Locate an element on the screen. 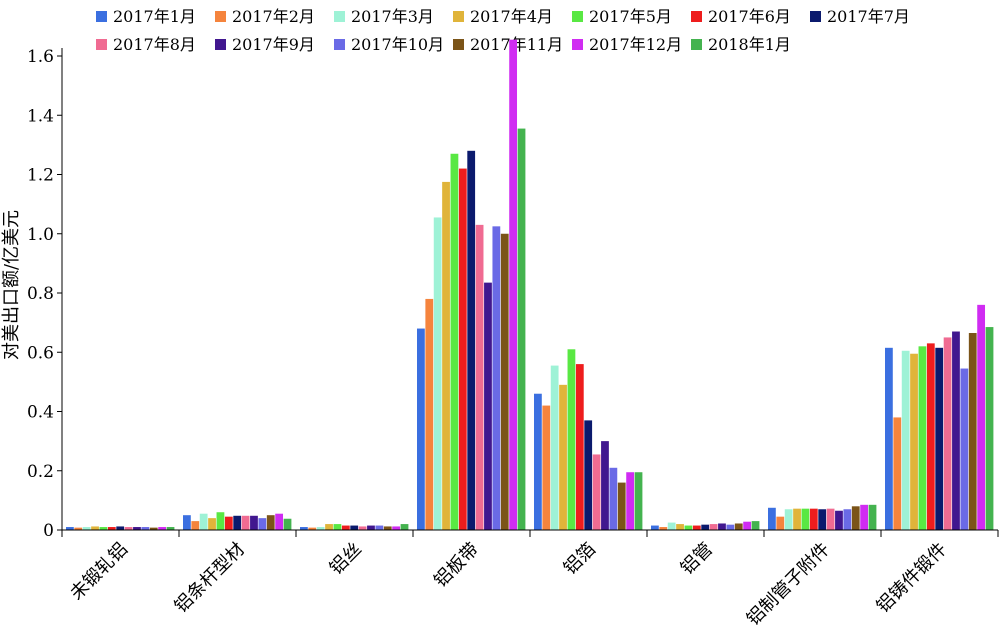 This screenshot has width=1000, height=639. legend-item: 2017年4月 is located at coordinates (503, 16).